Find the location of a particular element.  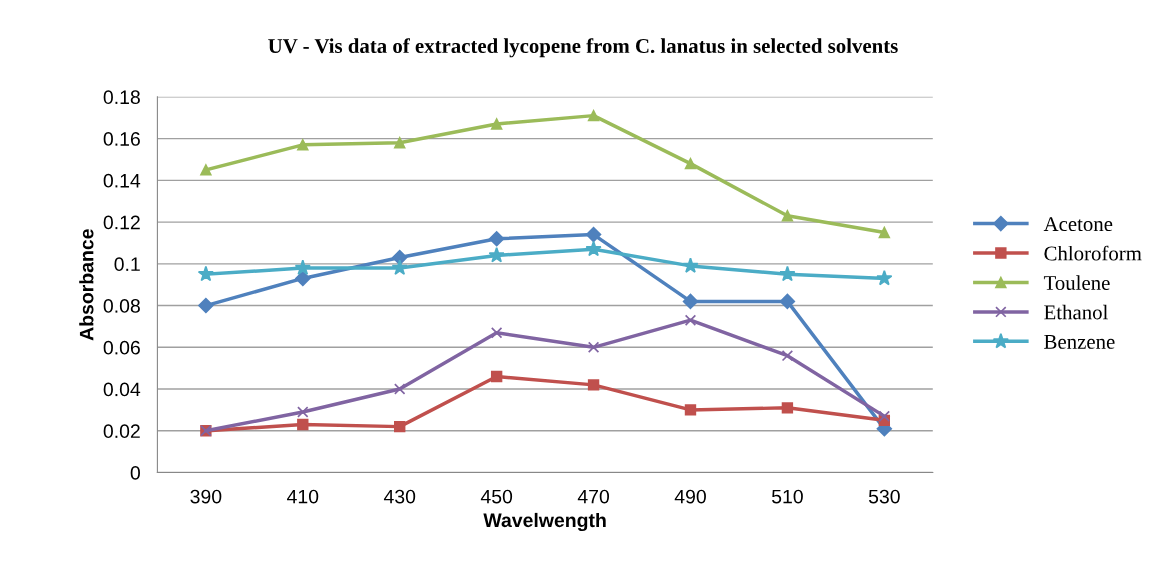

y-tick-label: 0 is located at coordinates (135, 473).